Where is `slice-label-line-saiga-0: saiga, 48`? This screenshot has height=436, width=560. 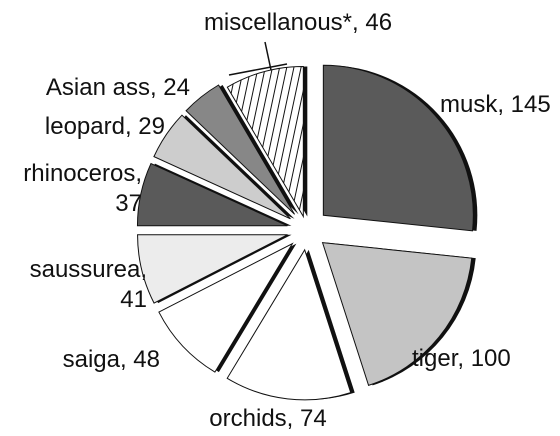
slice-label-line-saiga-0: saiga, 48 is located at coordinates (111, 359).